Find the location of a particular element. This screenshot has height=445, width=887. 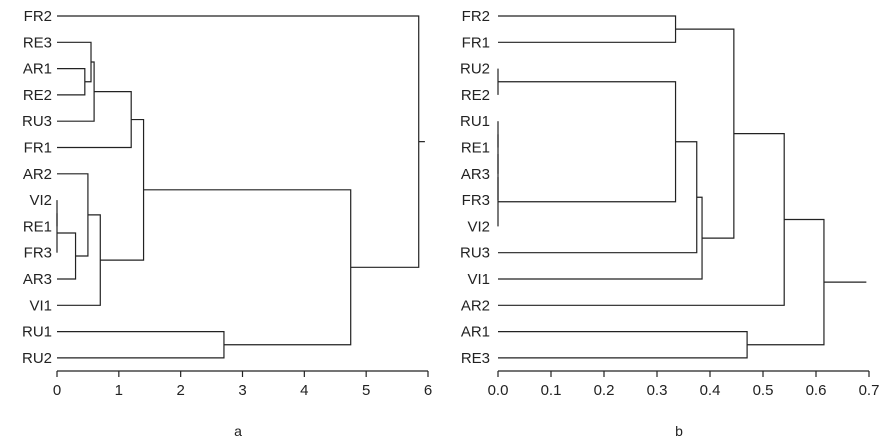

panel-caption: b is located at coordinates (679, 431).